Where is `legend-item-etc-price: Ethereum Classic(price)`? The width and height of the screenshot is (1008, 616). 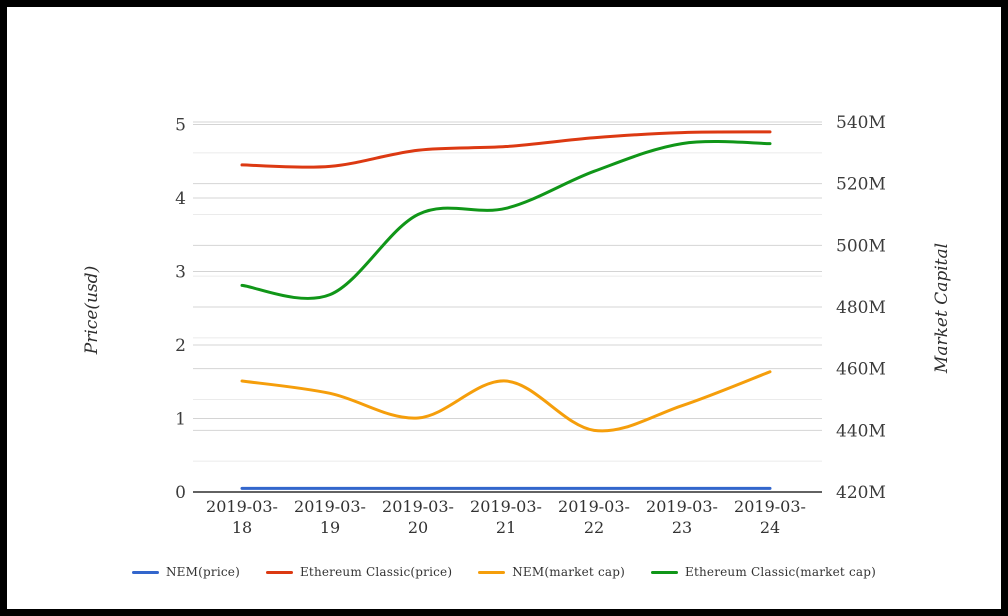 legend-item-etc-price: Ethereum Classic(price) is located at coordinates (359, 572).